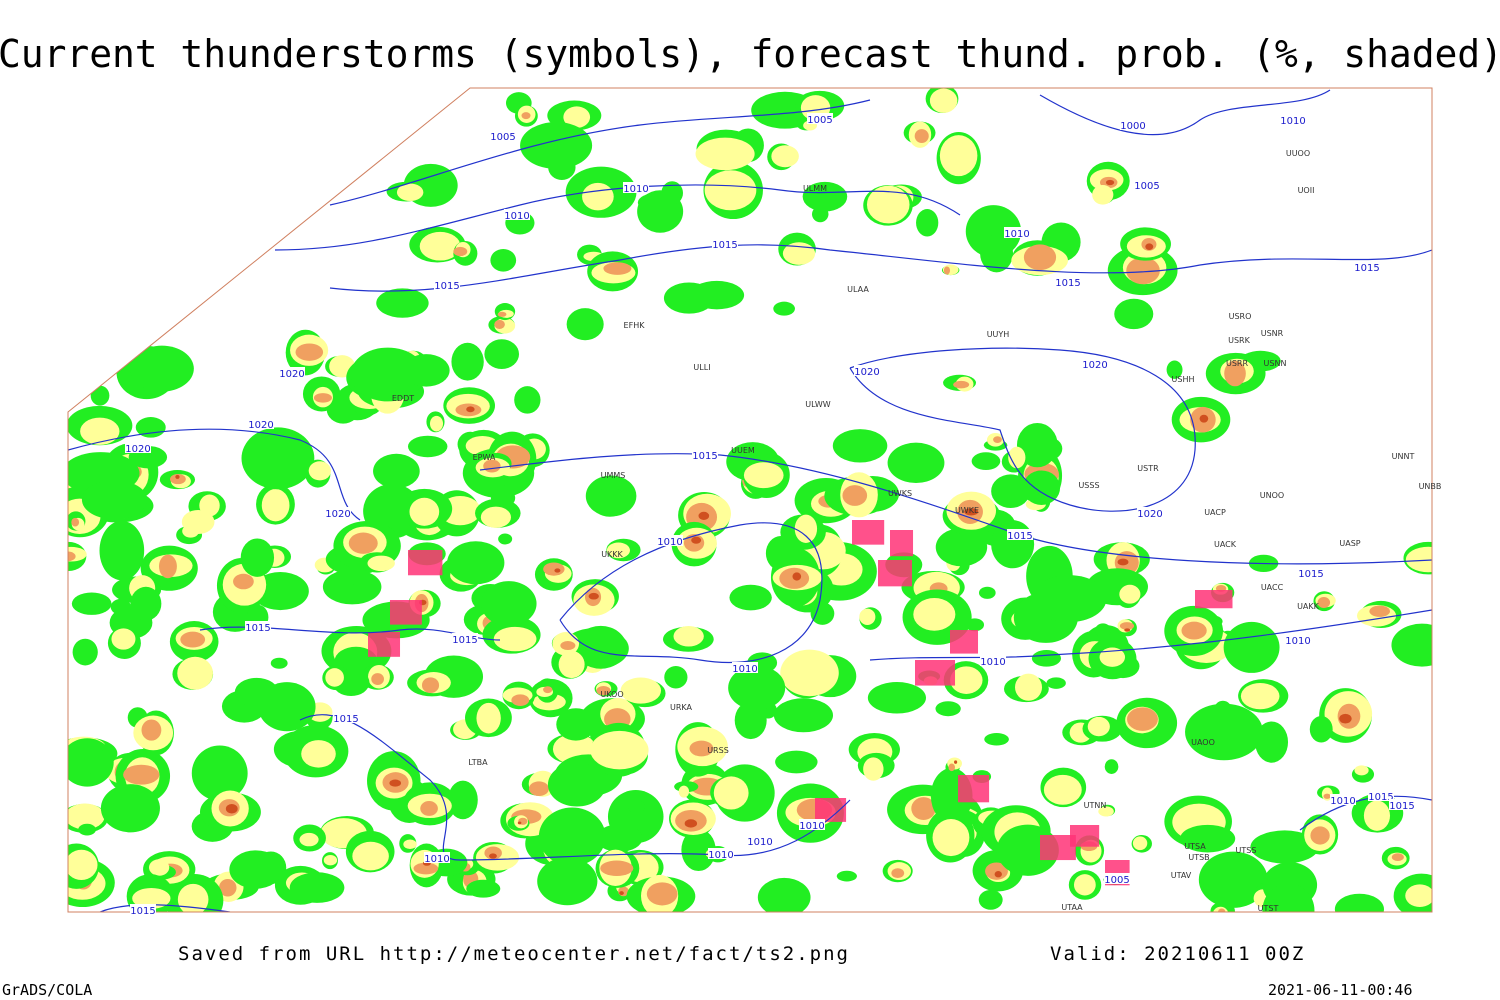 This screenshot has width=1500, height=1000. I want to click on station-label: UAKK, so click(1308, 606).